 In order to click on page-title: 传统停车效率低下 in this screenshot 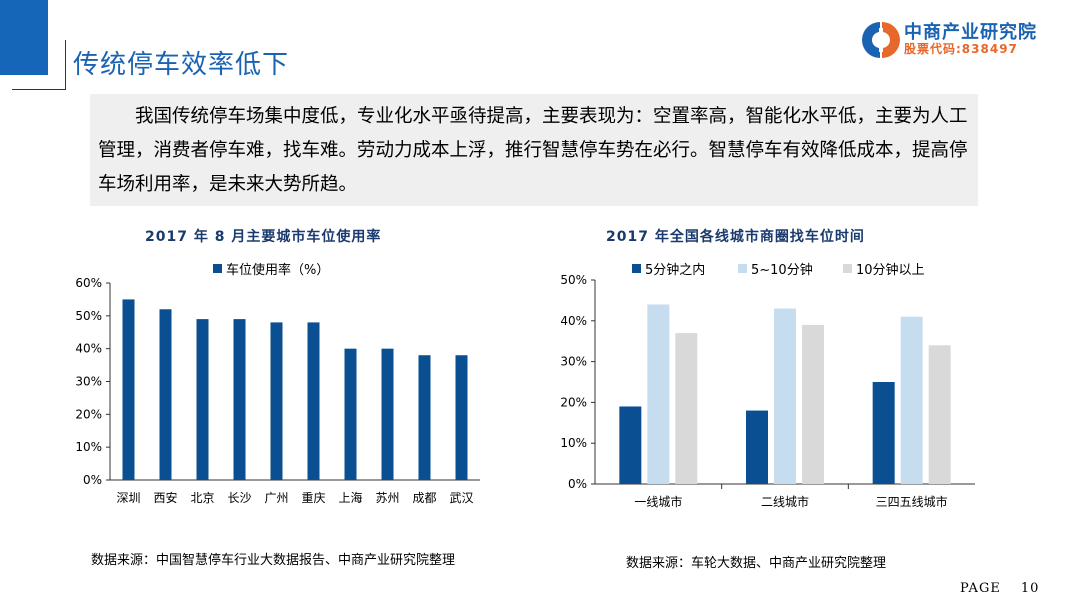, I will do `click(181, 65)`.